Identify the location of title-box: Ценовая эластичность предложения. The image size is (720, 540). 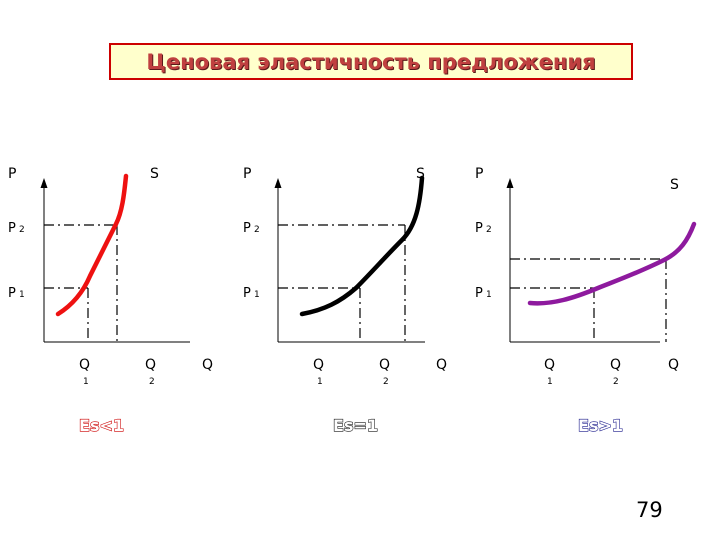
(371, 61).